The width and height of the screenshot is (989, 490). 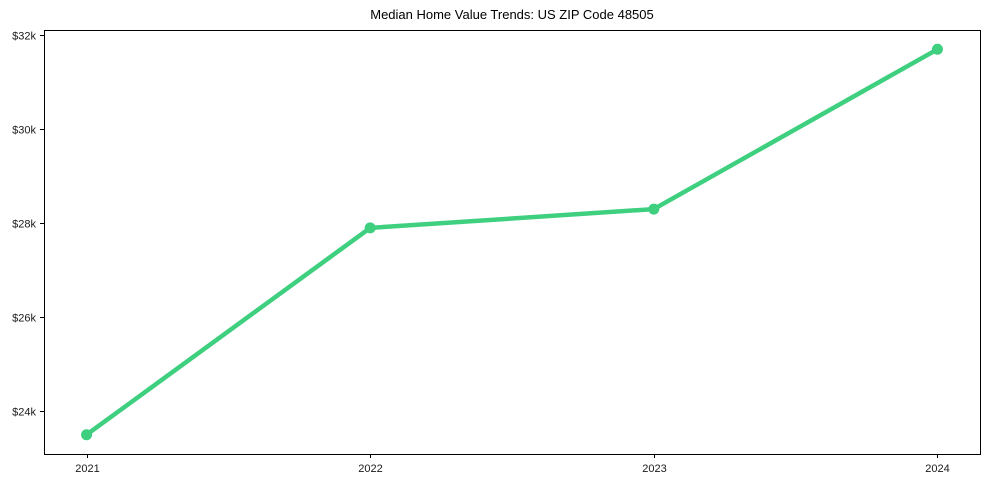 What do you see at coordinates (654, 209) in the screenshot?
I see `data-point-2023` at bounding box center [654, 209].